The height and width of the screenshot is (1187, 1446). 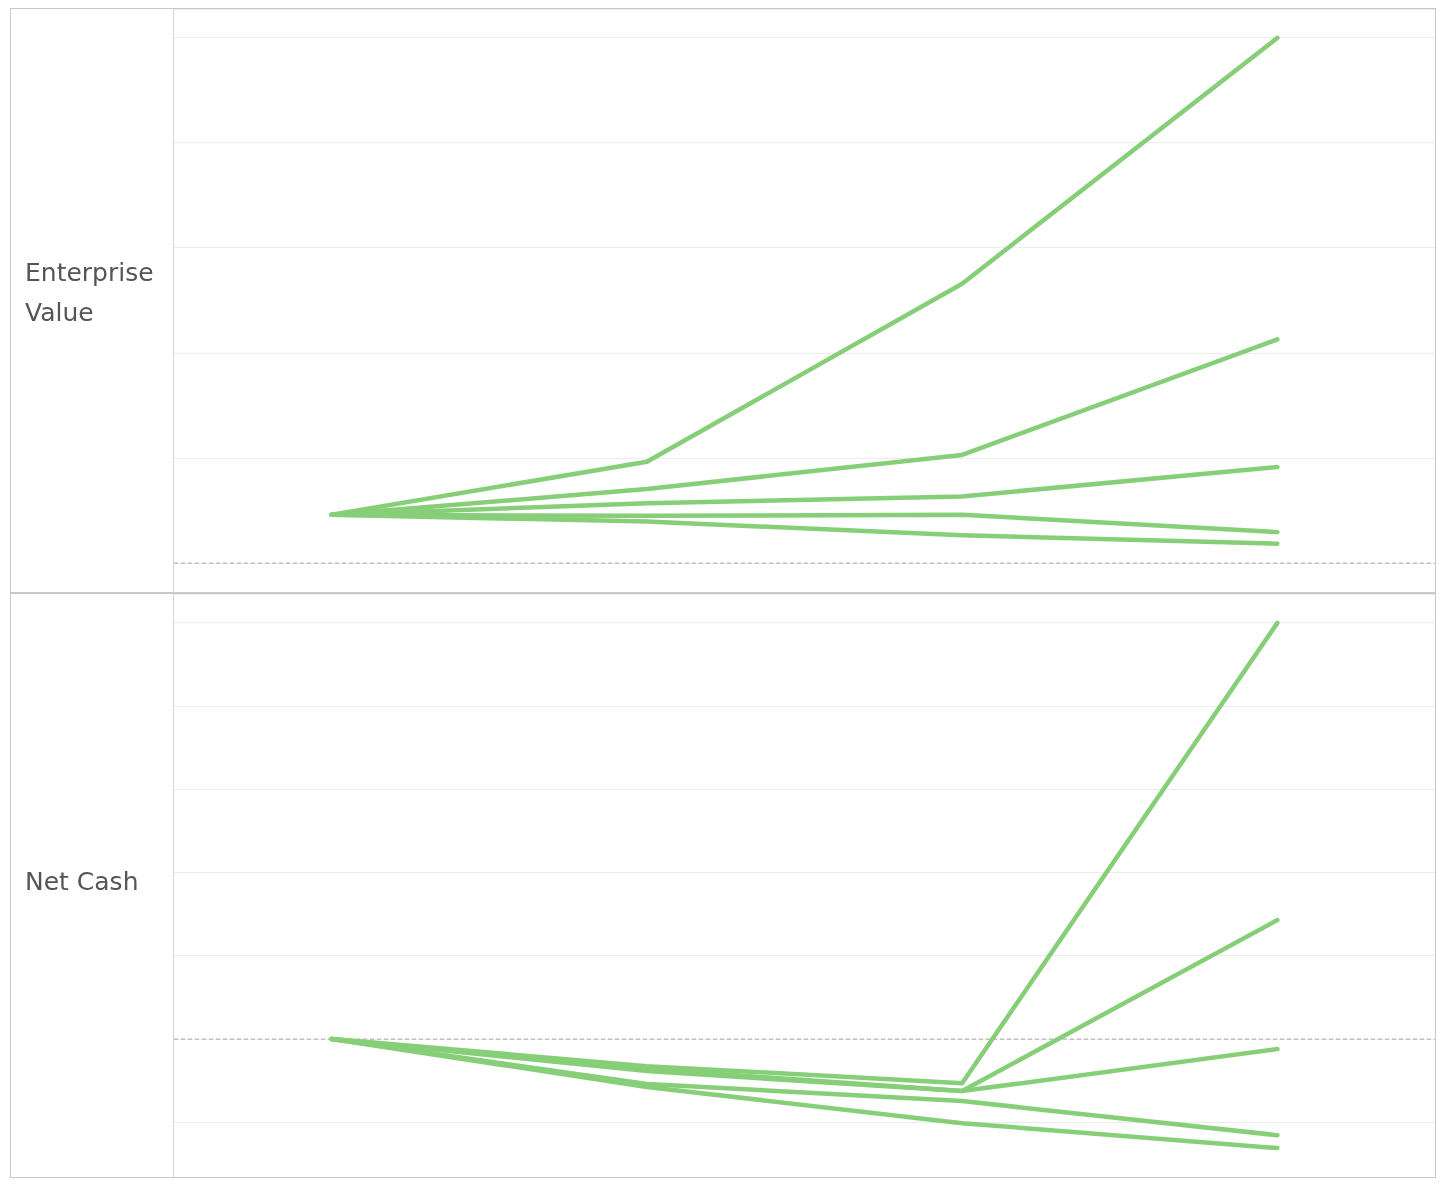 What do you see at coordinates (82, 881) in the screenshot?
I see `y-axis-title: Net Cash` at bounding box center [82, 881].